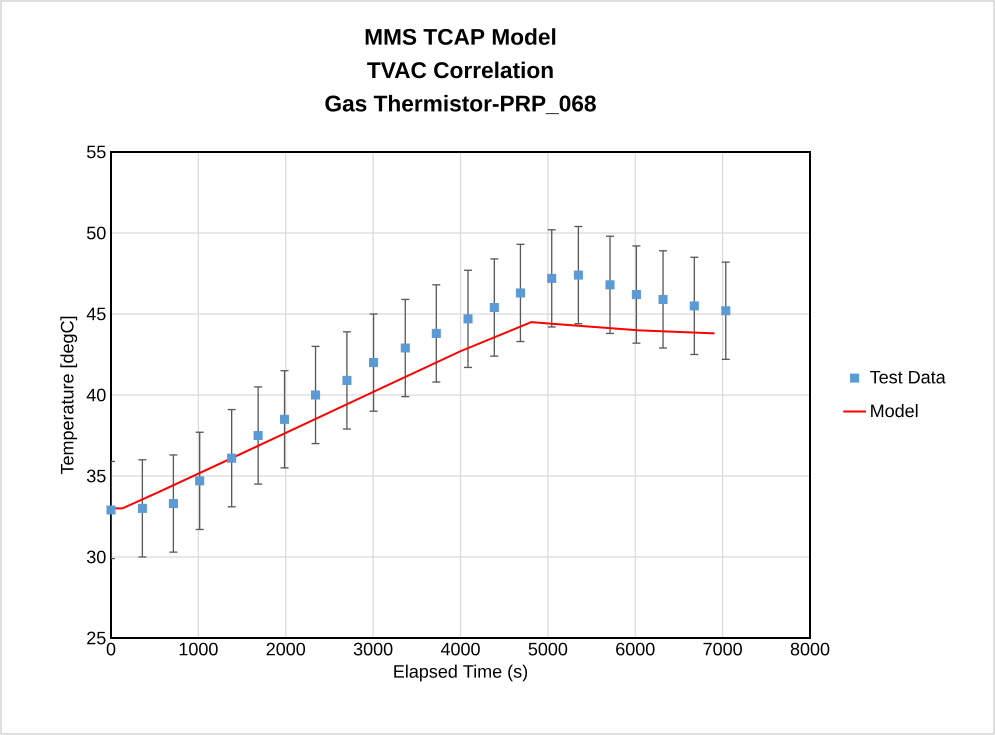 This screenshot has height=735, width=995. Describe the element at coordinates (96, 476) in the screenshot. I see `y-tick-label: 35` at that location.